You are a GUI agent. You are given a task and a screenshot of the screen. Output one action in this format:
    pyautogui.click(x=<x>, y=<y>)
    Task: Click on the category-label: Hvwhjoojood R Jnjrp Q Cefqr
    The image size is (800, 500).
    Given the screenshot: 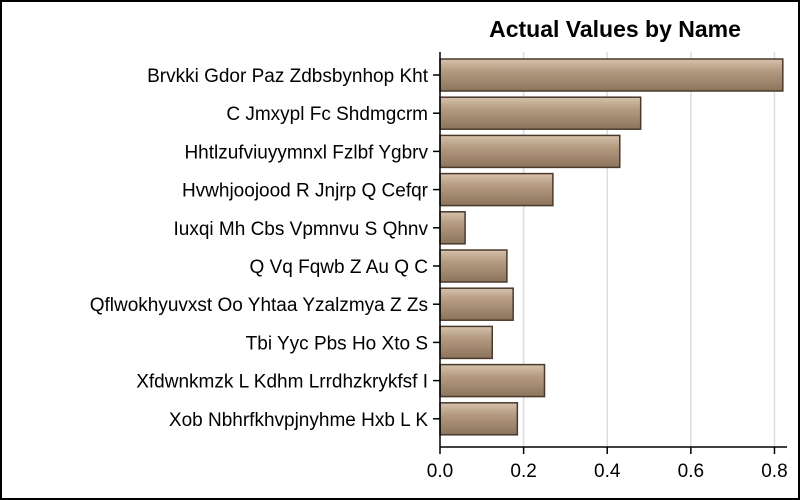 What is the action you would take?
    pyautogui.click(x=305, y=191)
    